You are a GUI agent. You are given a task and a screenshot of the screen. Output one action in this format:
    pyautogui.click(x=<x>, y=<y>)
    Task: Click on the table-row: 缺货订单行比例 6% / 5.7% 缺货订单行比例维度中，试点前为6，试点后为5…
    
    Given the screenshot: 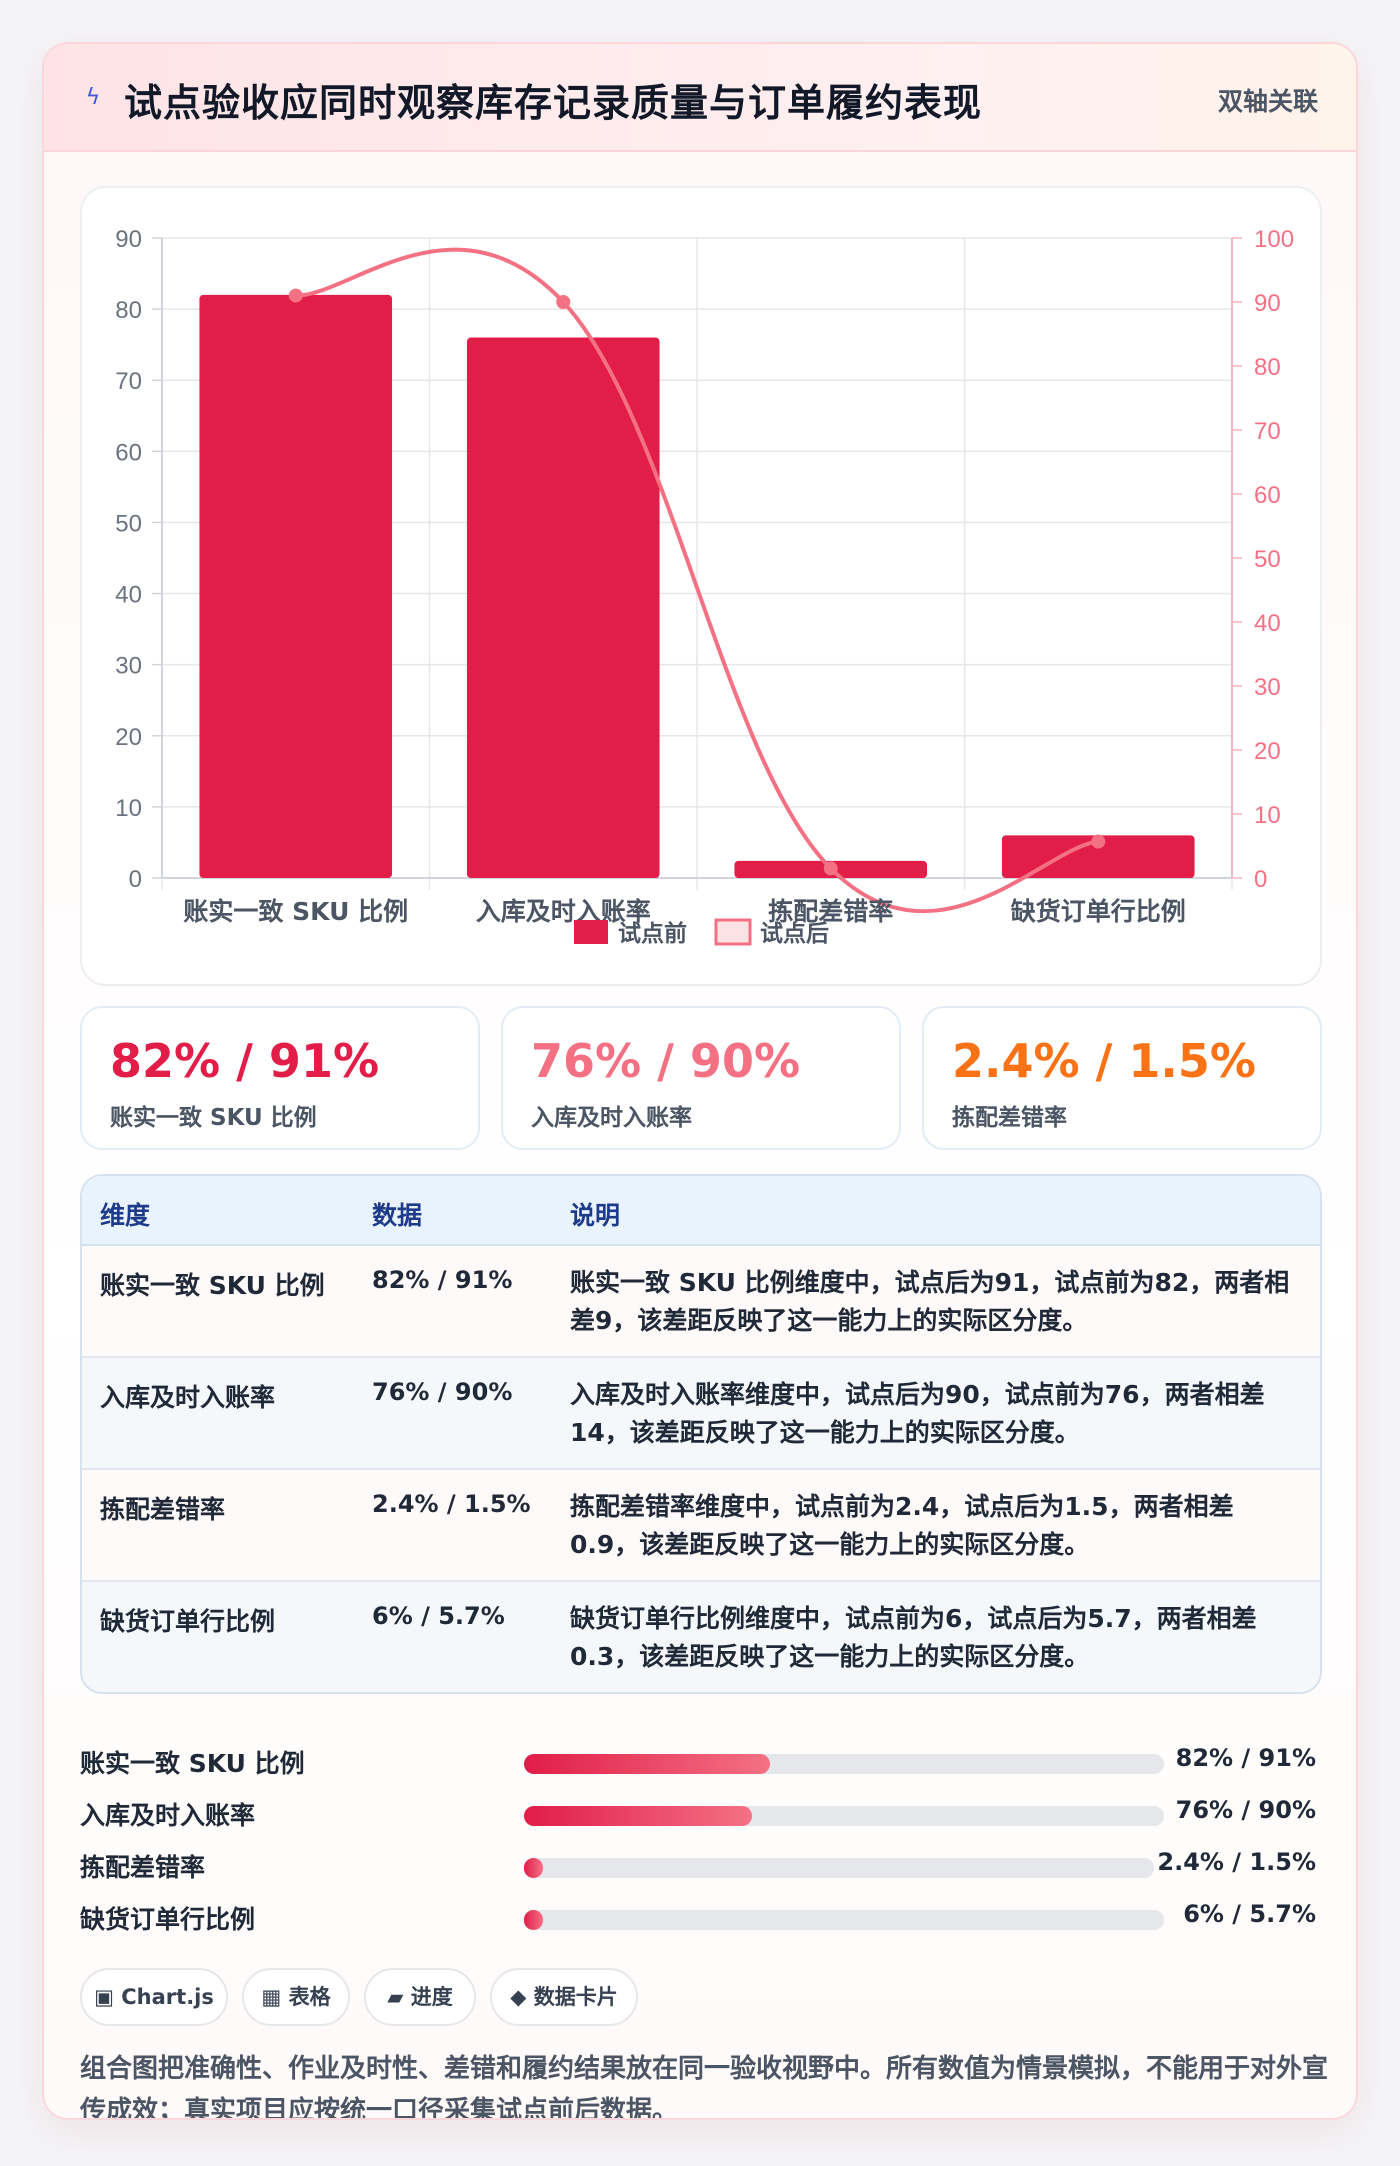 What is the action you would take?
    pyautogui.click(x=701, y=1637)
    